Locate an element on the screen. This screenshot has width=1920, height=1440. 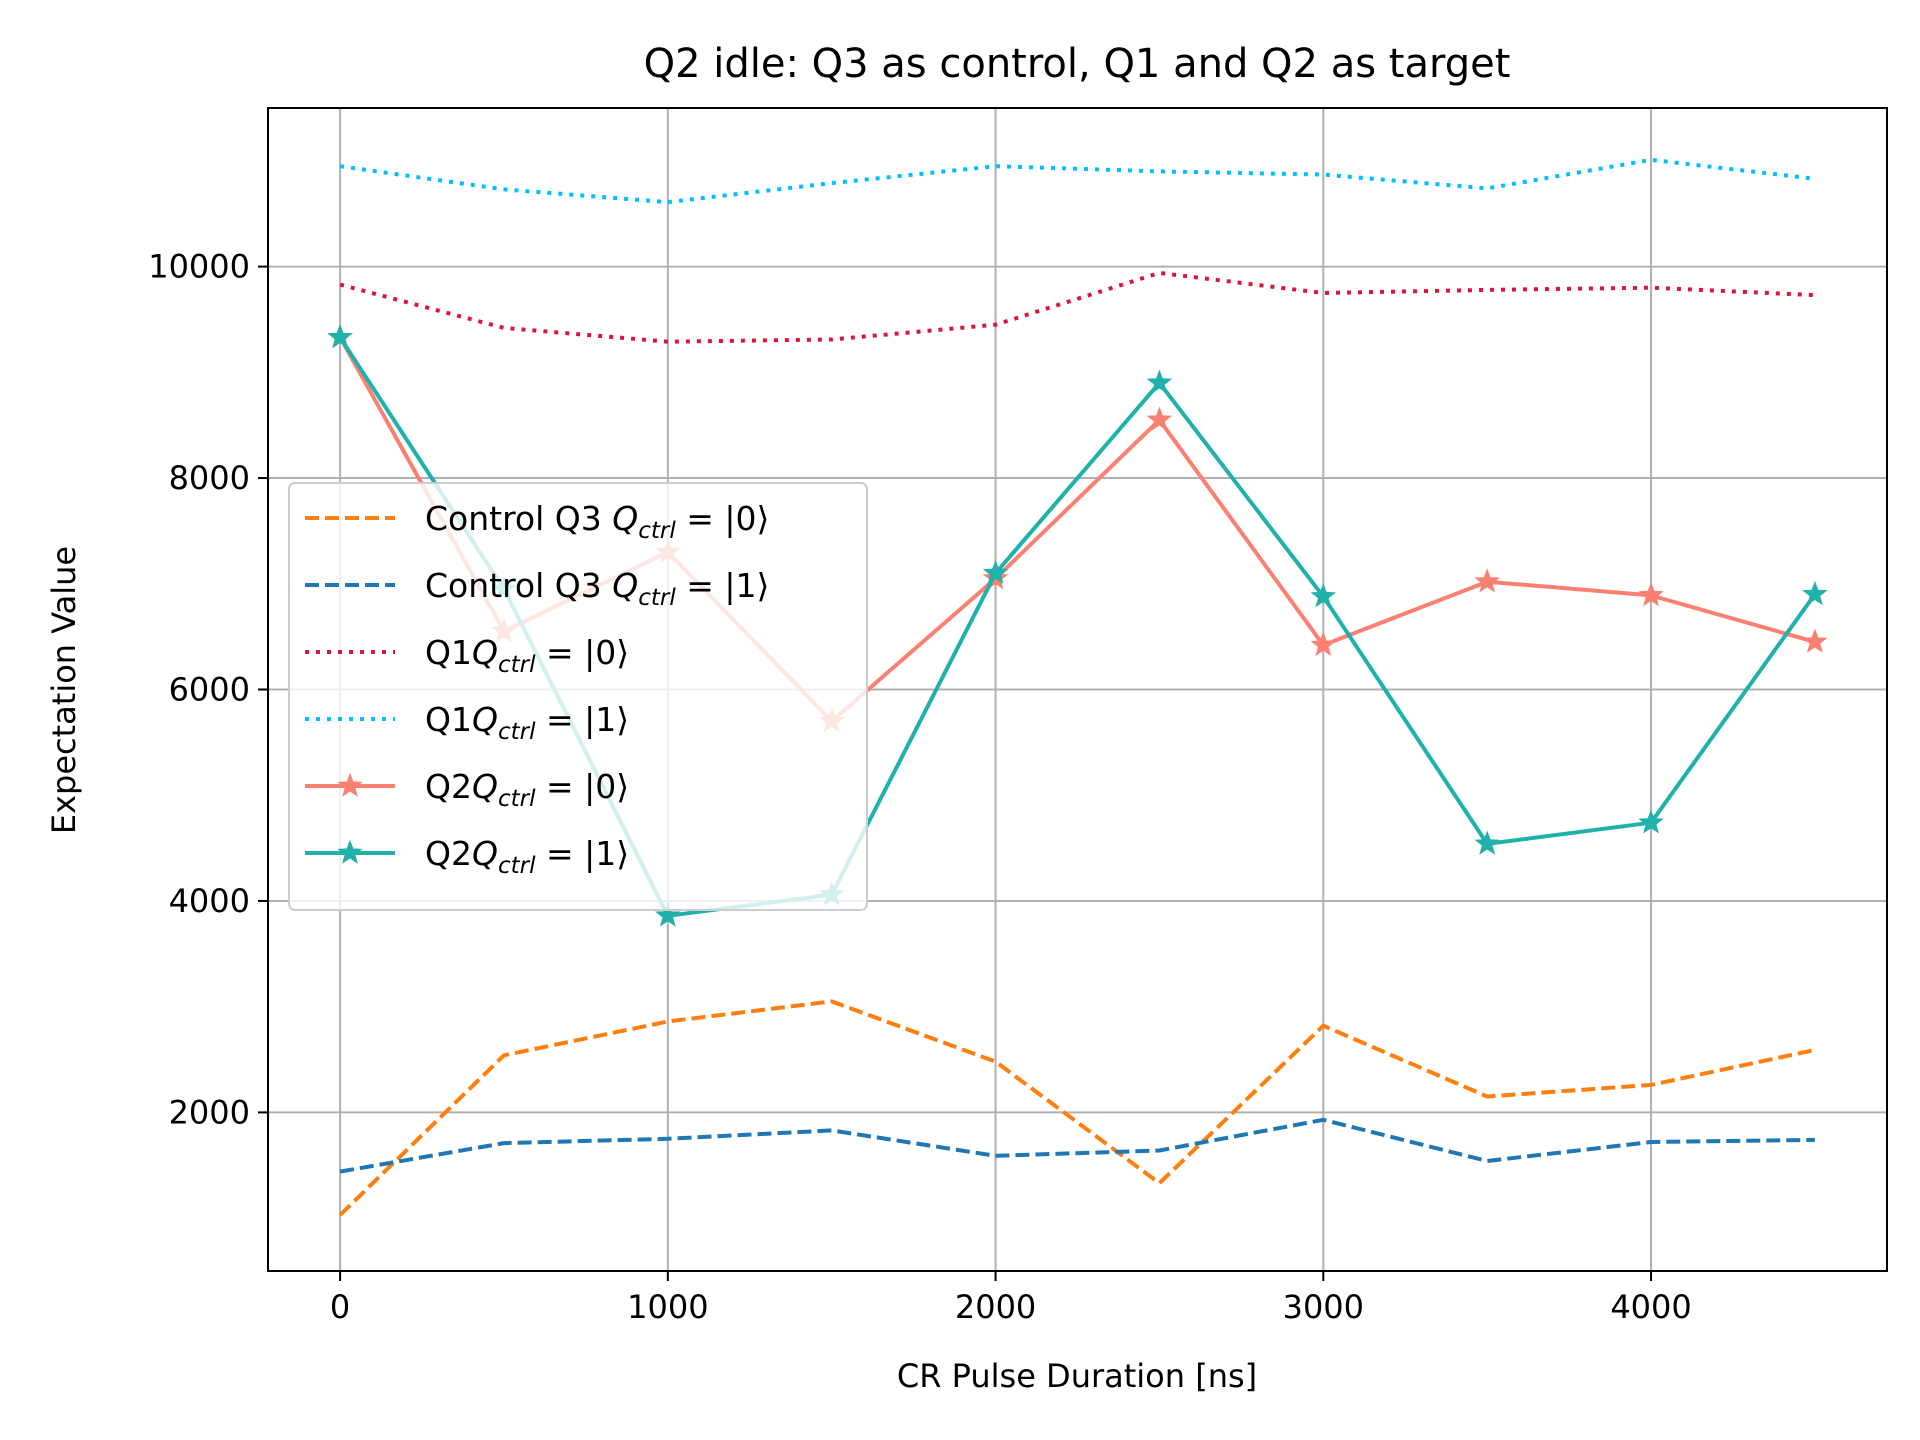
y-tick-label: 2000 is located at coordinates (209, 1112).